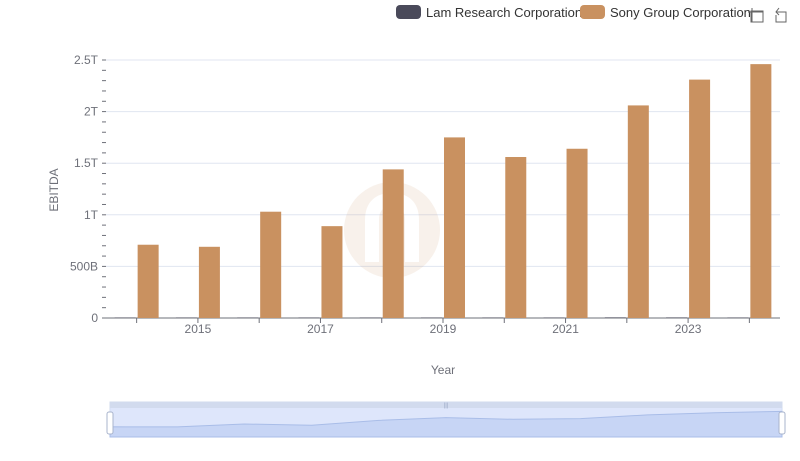  What do you see at coordinates (443, 329) in the screenshot?
I see `x-tick-label: 2019` at bounding box center [443, 329].